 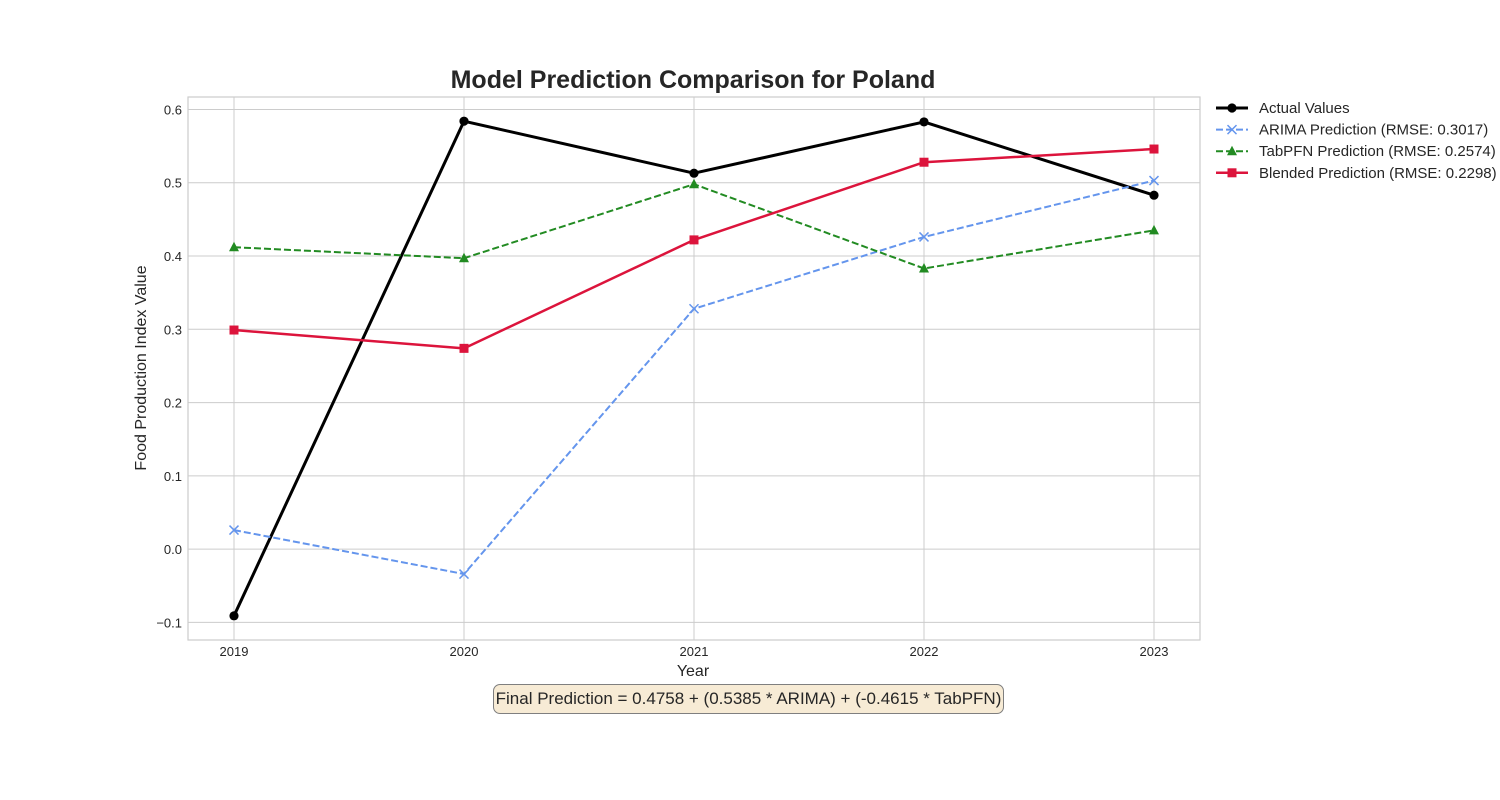 What do you see at coordinates (173, 549) in the screenshot?
I see `y-tick-label: 0.0` at bounding box center [173, 549].